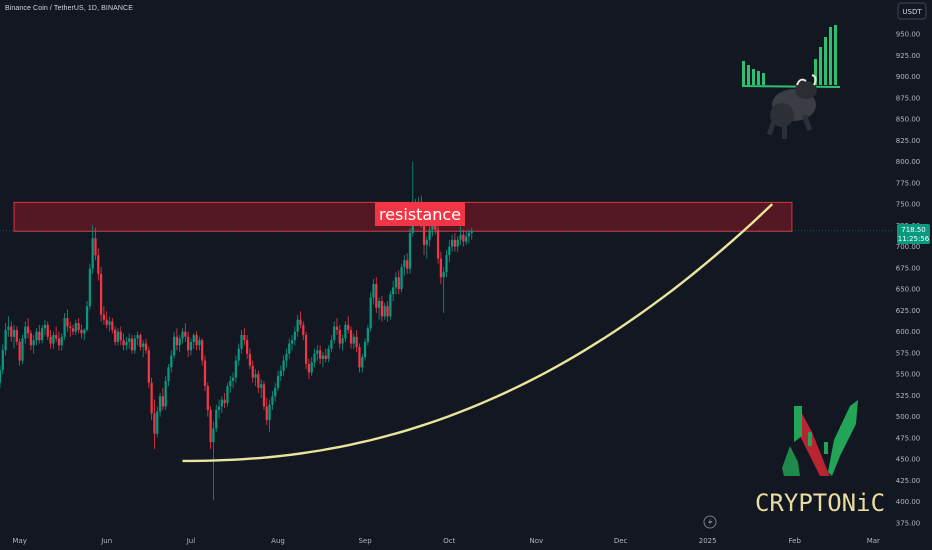 This screenshot has width=932, height=550. What do you see at coordinates (621, 541) in the screenshot?
I see `time-tick-label: Dec` at bounding box center [621, 541].